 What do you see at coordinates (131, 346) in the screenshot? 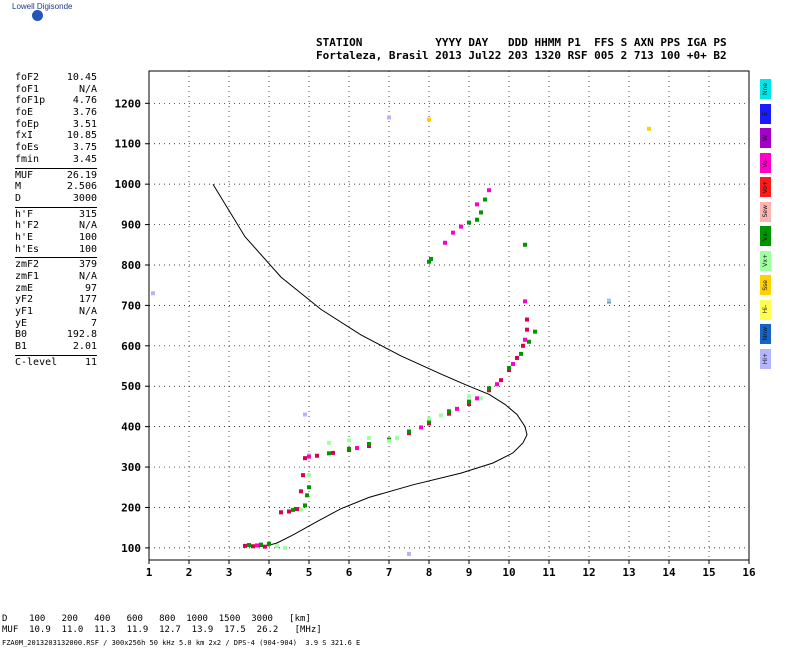
I see `y-tick-label: 600` at bounding box center [131, 346].